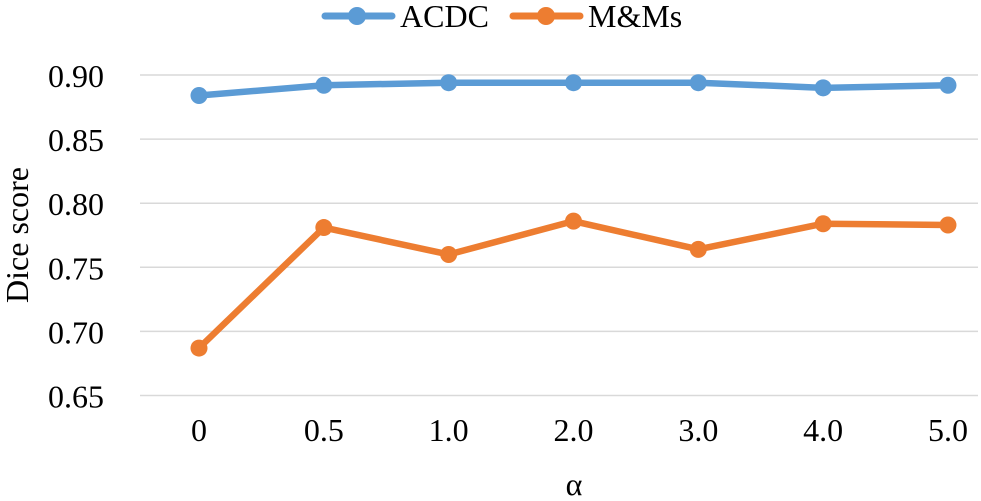 The height and width of the screenshot is (501, 981). What do you see at coordinates (76, 76) in the screenshot?
I see `y-tick-label: 0.90` at bounding box center [76, 76].